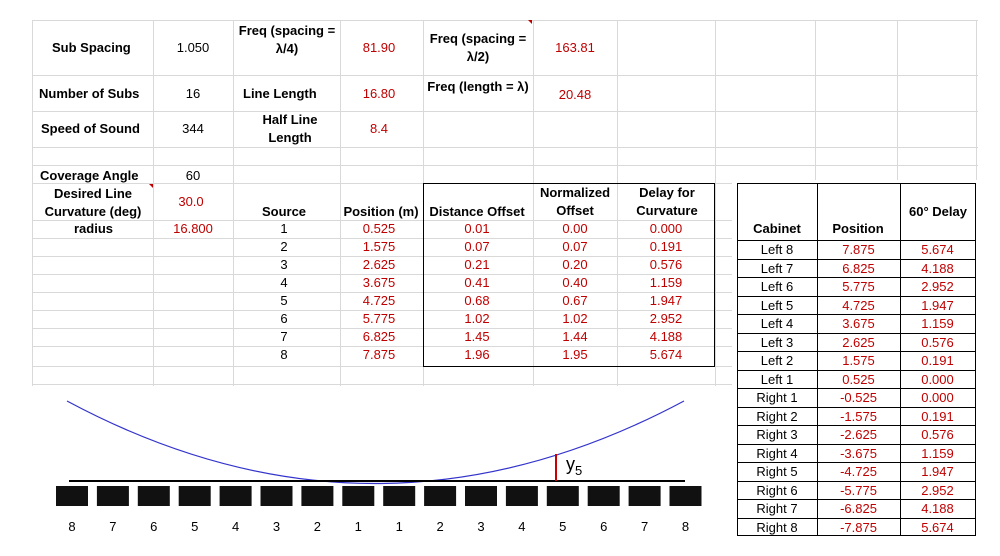 Image resolution: width=1000 pixels, height=556 pixels. What do you see at coordinates (379, 93) in the screenshot?
I see `line-length-value: 16.80` at bounding box center [379, 93].